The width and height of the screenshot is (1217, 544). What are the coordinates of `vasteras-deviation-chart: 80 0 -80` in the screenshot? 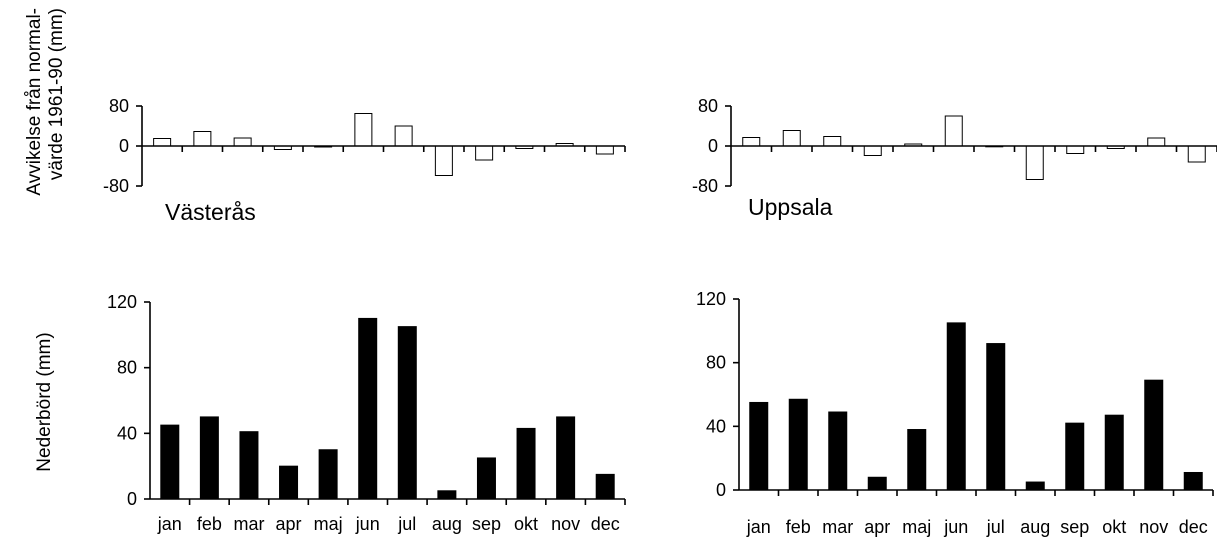 It's located at (364, 146).